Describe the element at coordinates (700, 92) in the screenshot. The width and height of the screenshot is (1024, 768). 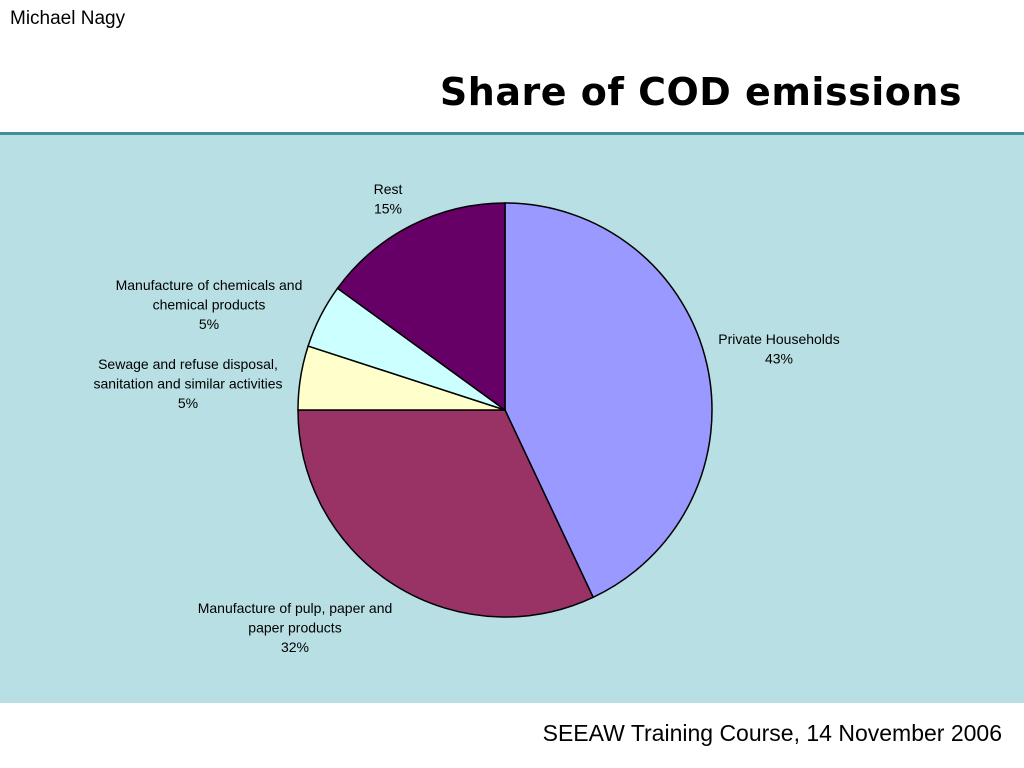
I see `page-title: Share of COD emissions` at that location.